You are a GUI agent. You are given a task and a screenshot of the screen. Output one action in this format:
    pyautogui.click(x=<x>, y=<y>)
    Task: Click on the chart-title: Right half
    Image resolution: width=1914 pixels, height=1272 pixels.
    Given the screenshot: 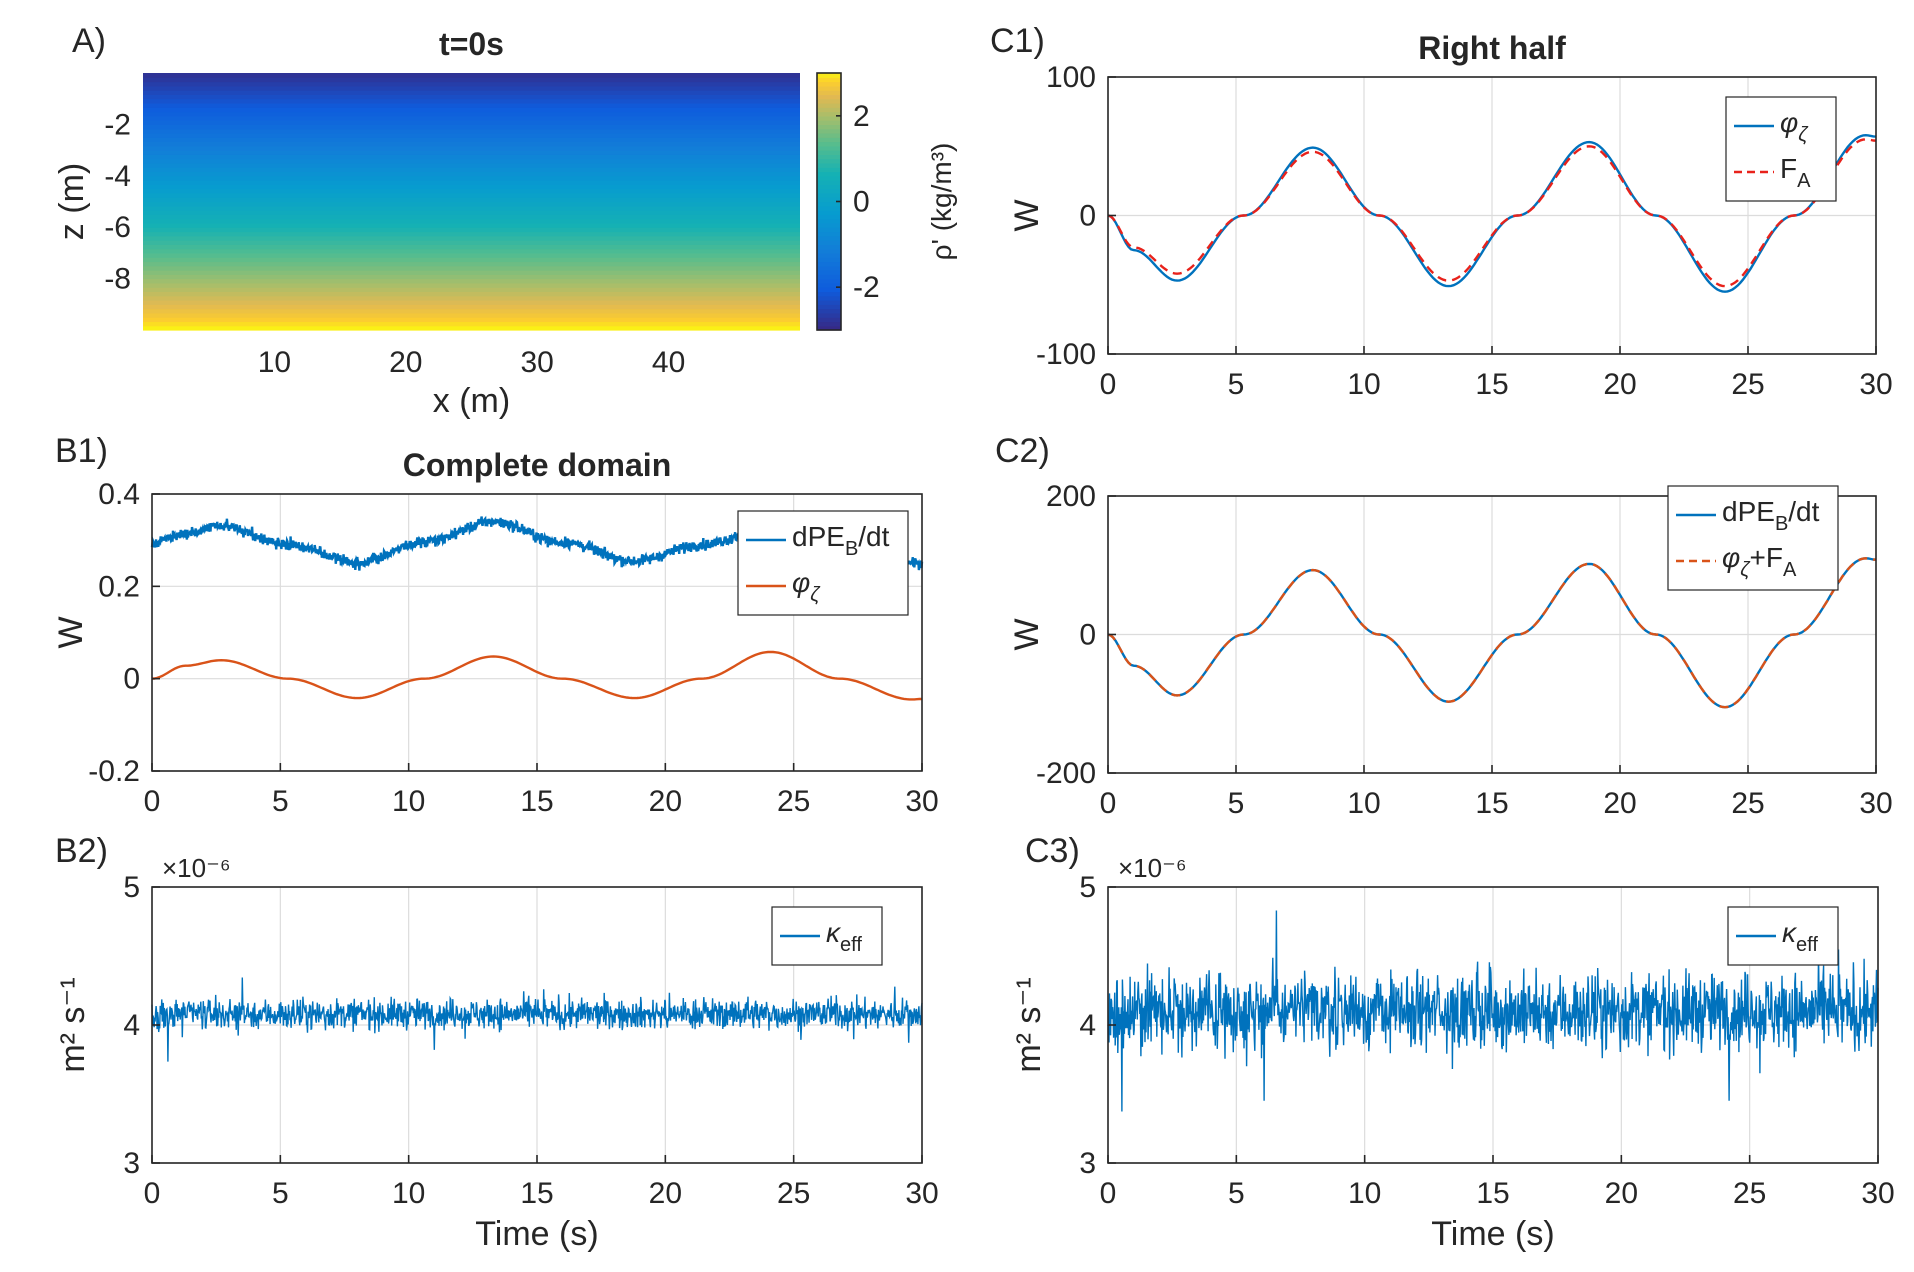 What is the action you would take?
    pyautogui.click(x=1492, y=48)
    